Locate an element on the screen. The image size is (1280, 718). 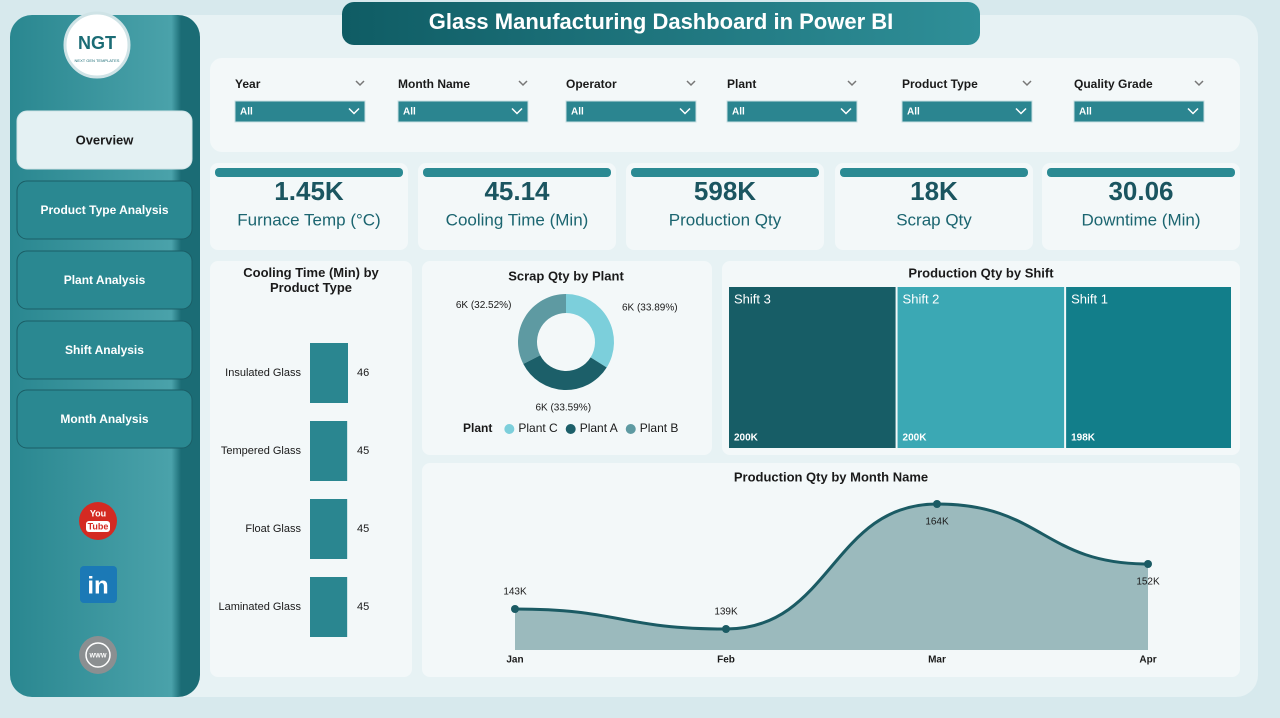
chart-title: Production Qty by Shift is located at coordinates (981, 272).